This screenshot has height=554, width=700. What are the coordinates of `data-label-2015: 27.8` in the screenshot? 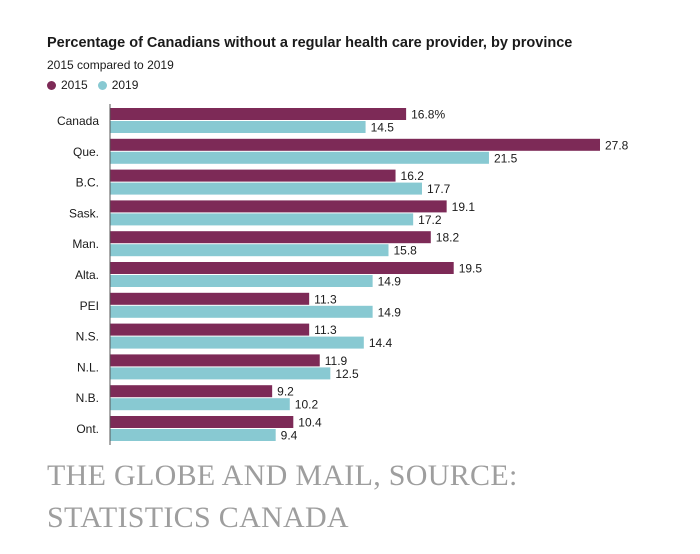 It's located at (617, 145).